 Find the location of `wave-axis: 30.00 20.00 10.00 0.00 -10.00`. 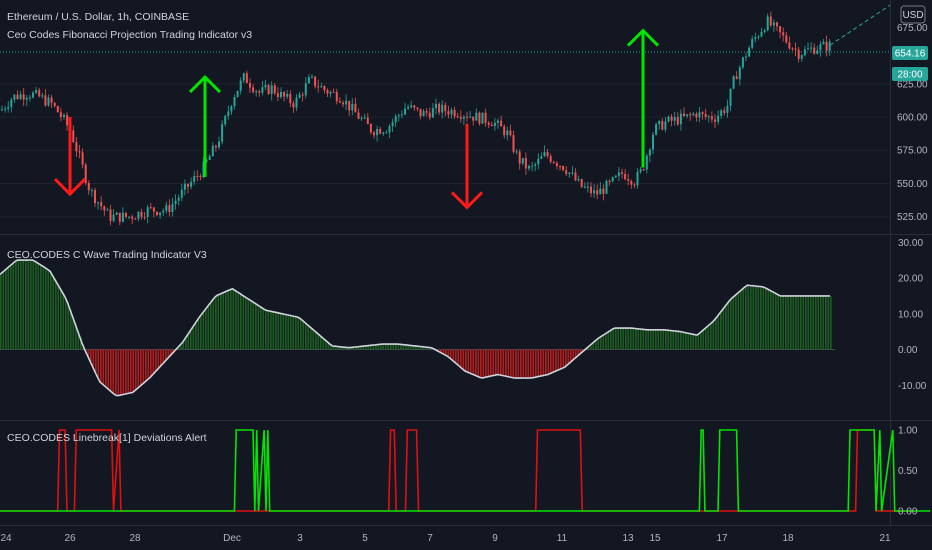

wave-axis: 30.00 20.00 10.00 0.00 -10.00 is located at coordinates (912, 315).